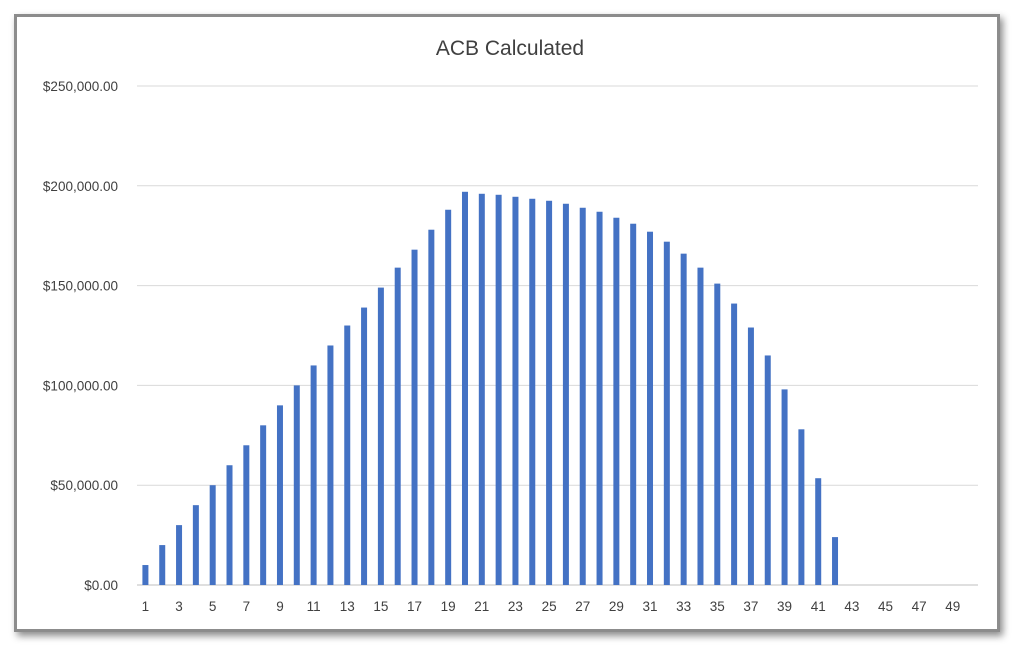 Image resolution: width=1024 pixels, height=650 pixels. I want to click on x-tick-label: 23, so click(515, 606).